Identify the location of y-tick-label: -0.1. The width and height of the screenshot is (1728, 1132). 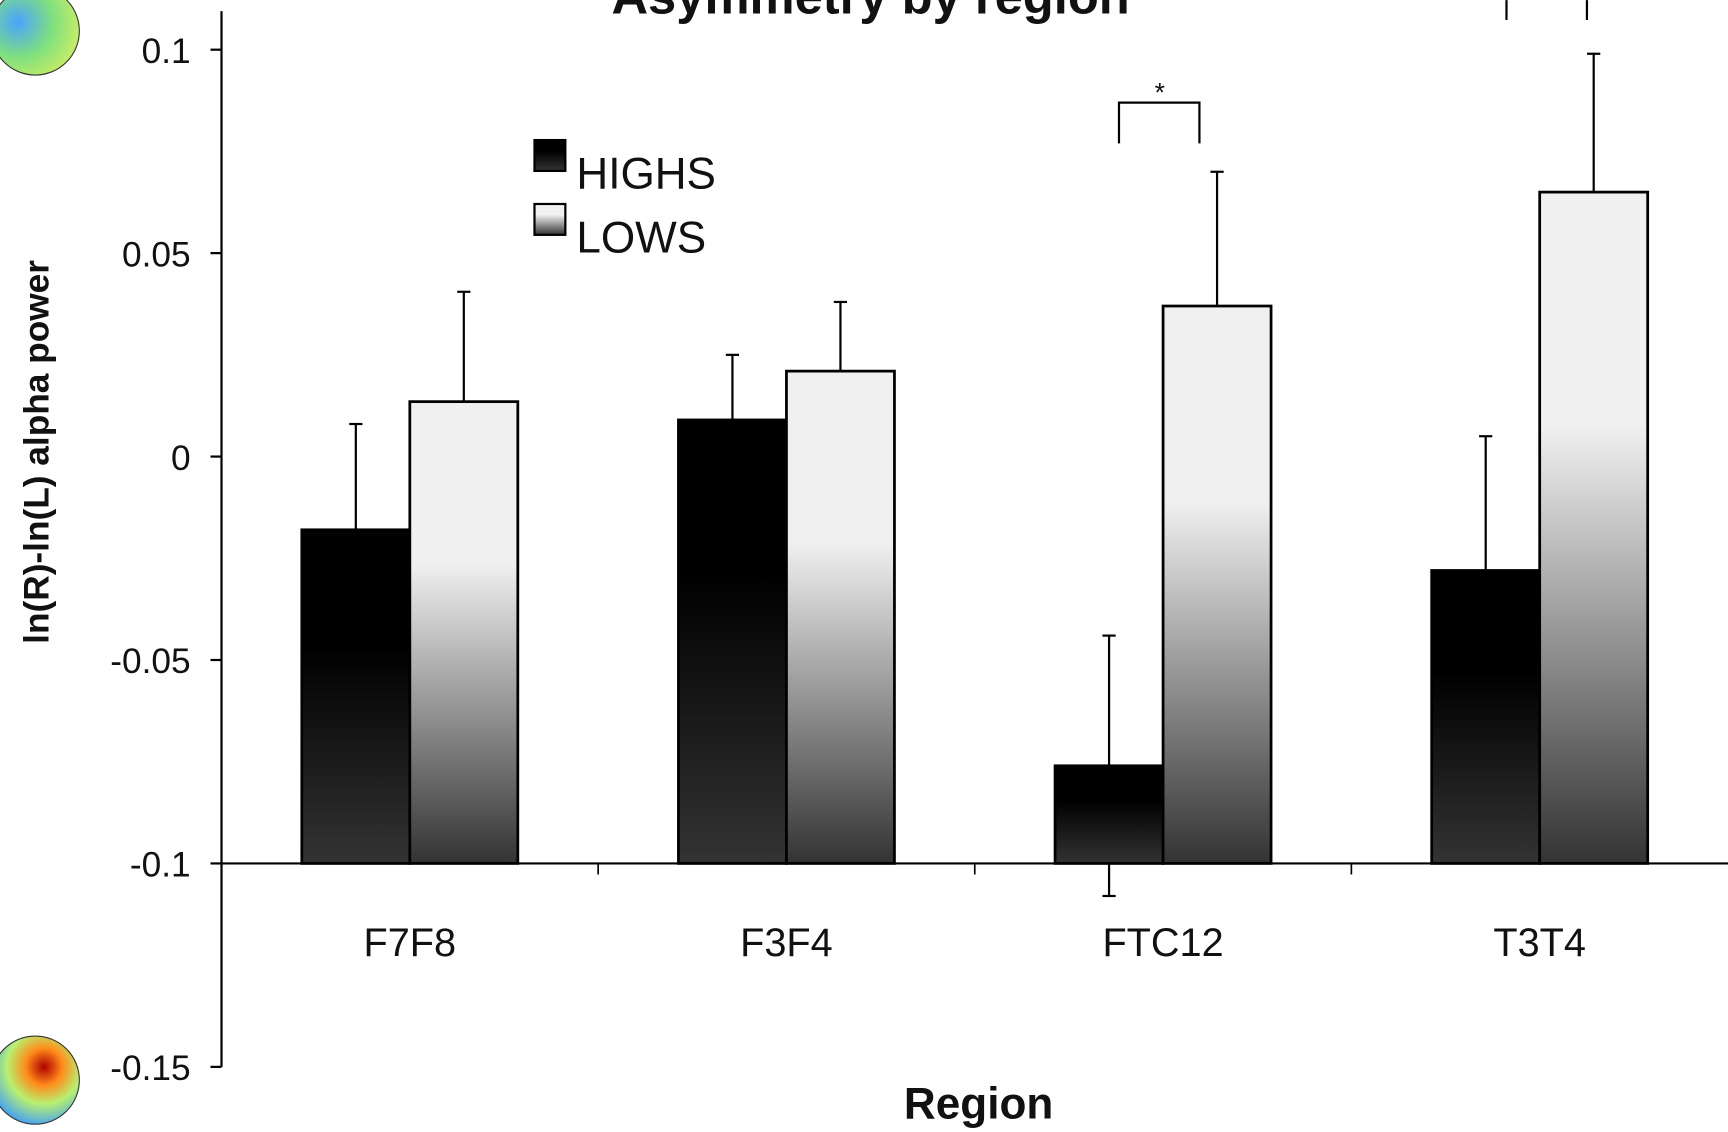
(160, 865).